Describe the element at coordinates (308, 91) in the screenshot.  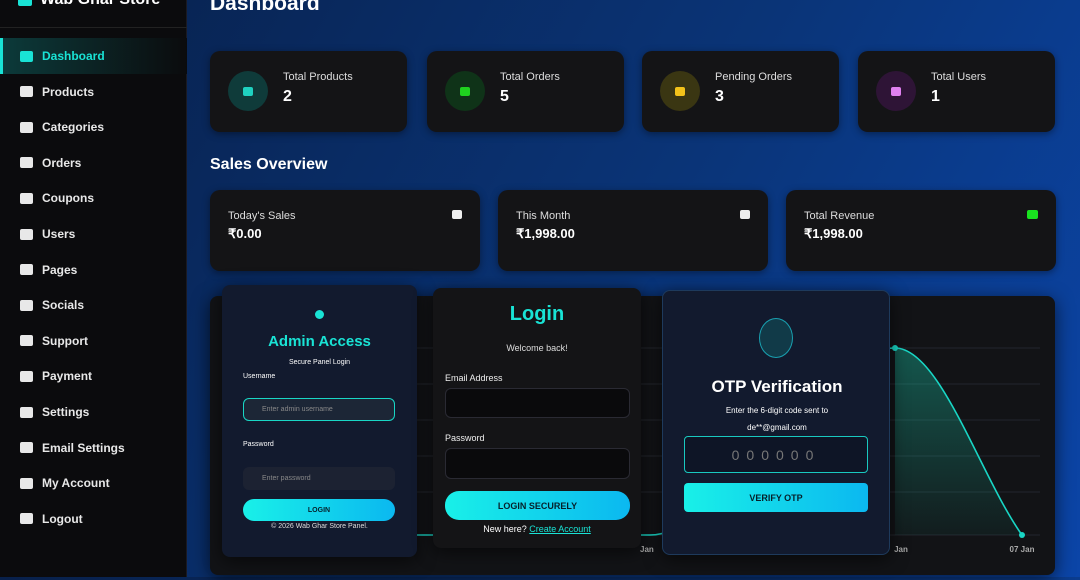
I see `stat-card: Total Products 2` at that location.